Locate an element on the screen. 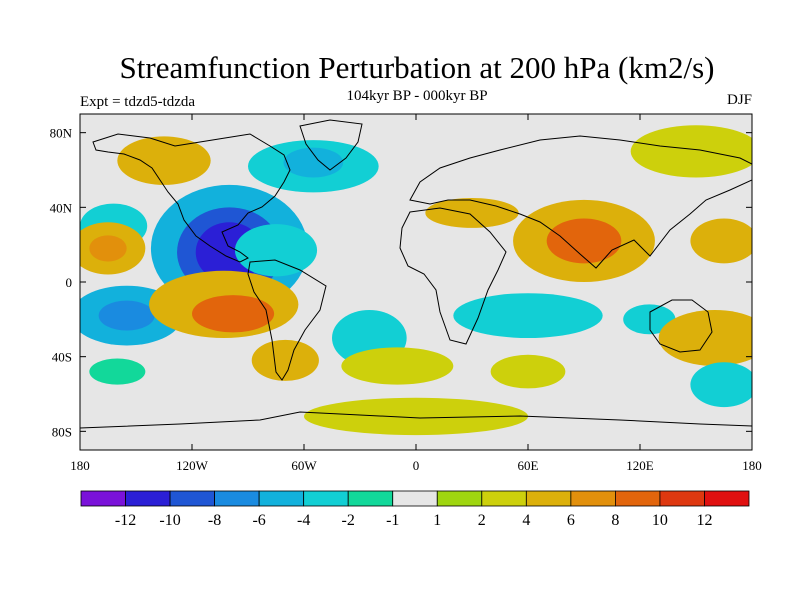 This screenshot has height=600, width=800. lon-tick-label-3: 0 is located at coordinates (416, 465).